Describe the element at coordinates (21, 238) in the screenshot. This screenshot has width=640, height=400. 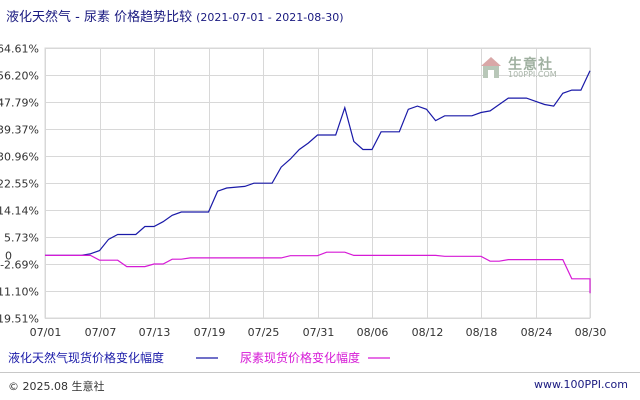
I see `y-tick-label: 5.73%` at that location.